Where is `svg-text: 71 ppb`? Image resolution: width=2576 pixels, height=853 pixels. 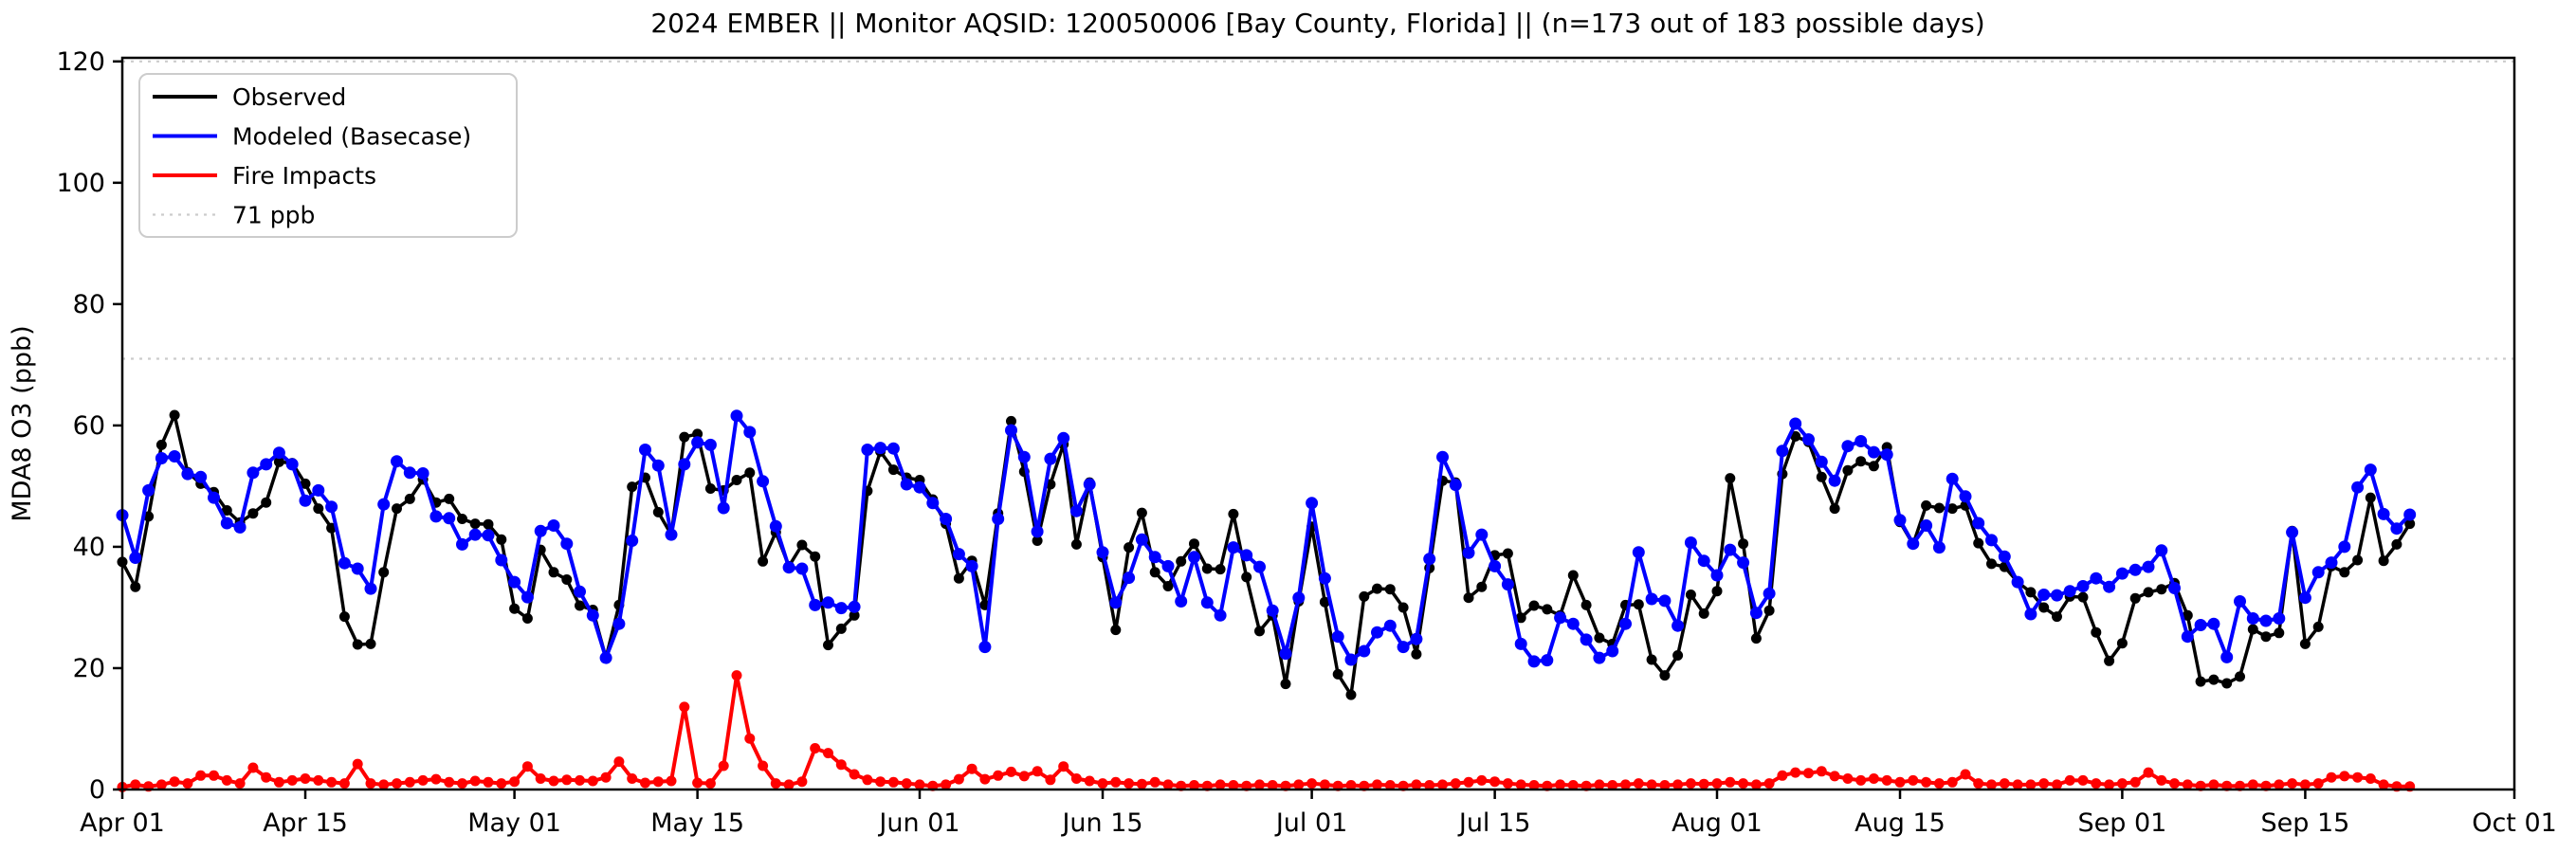
svg-text: 71 ppb is located at coordinates (273, 215).